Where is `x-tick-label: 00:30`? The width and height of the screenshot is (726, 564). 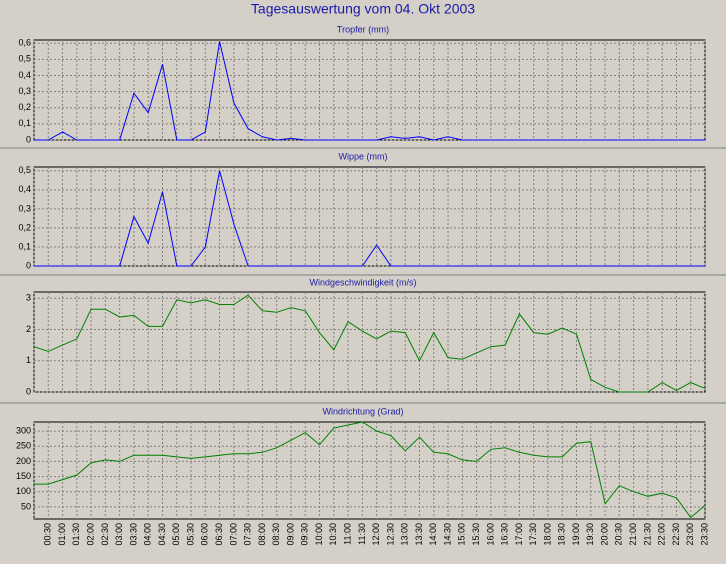 x-tick-label: 00:30 is located at coordinates (48, 534).